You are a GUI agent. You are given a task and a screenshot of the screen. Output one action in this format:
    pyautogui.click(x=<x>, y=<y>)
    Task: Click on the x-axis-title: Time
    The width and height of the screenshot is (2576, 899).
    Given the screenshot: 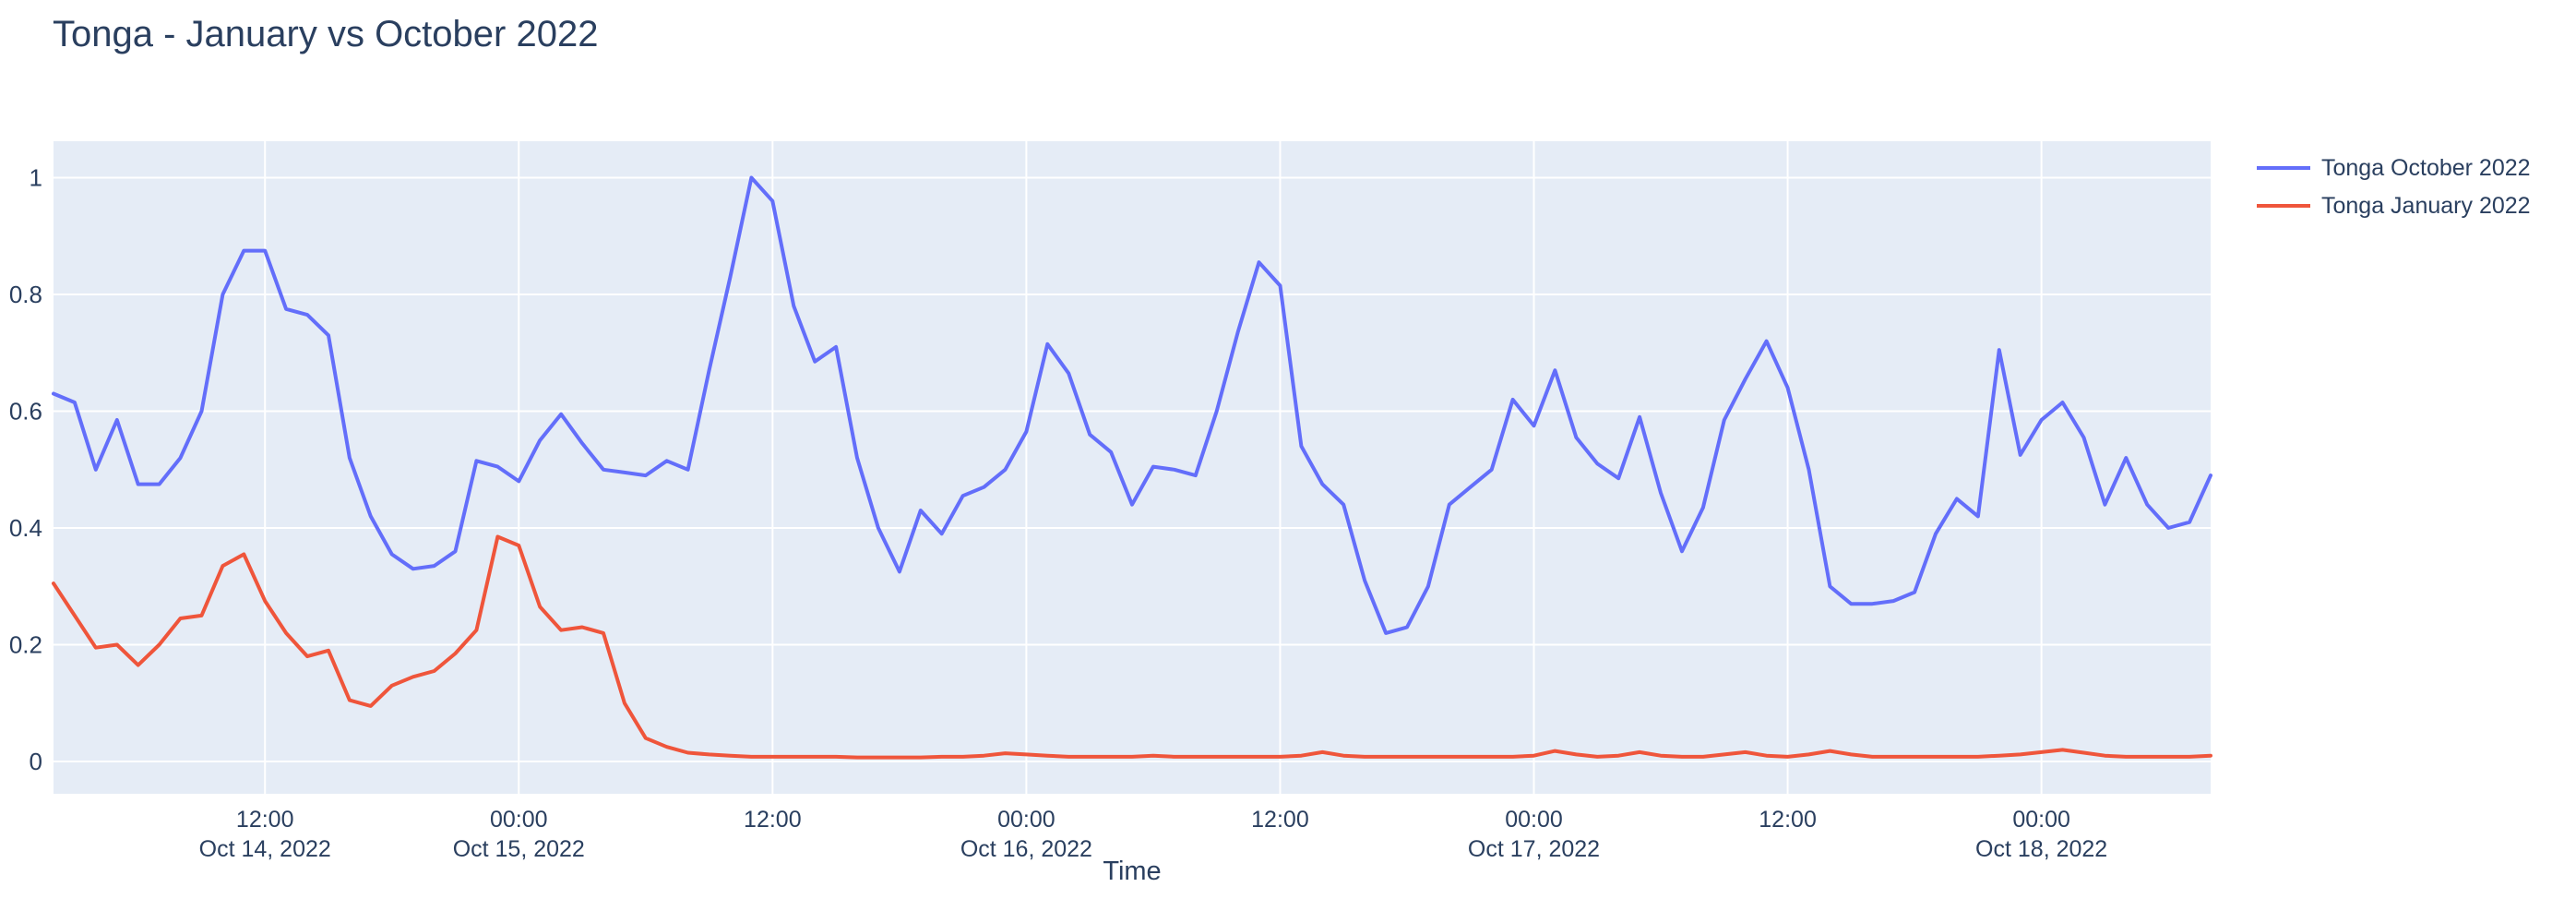 What is the action you would take?
    pyautogui.click(x=1132, y=872)
    